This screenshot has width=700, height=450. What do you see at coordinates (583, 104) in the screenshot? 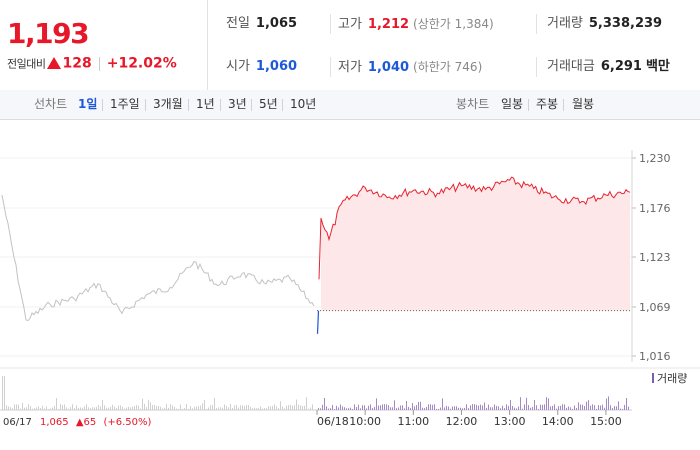
I see `candle-monthly: 월봉` at bounding box center [583, 104].